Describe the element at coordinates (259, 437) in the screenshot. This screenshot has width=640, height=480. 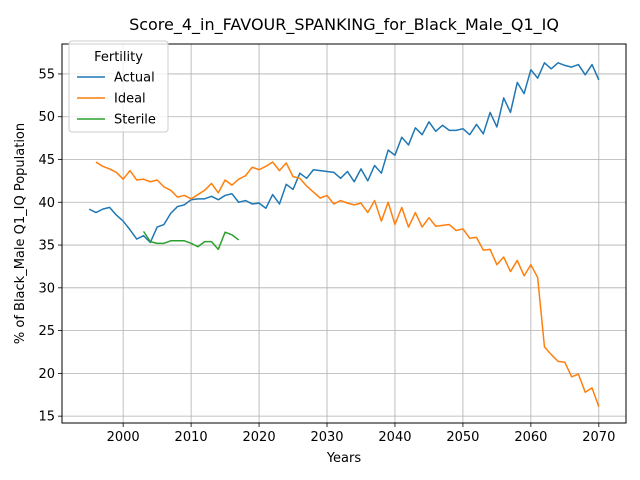
I see `x-tick-label: 2020` at that location.